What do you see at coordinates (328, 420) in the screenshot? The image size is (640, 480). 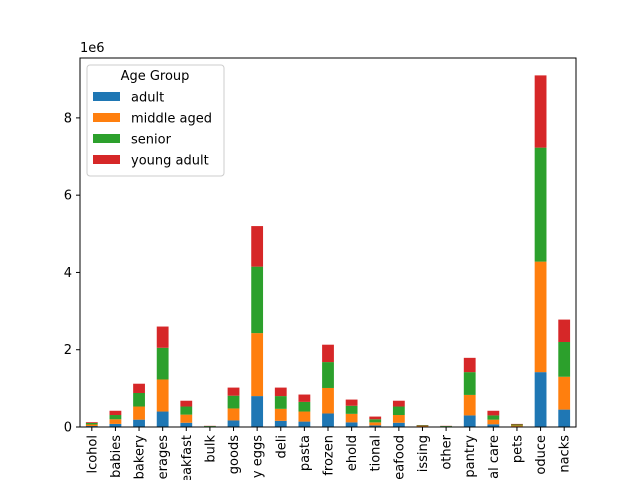 I see `bar-segment-frozen-adult` at bounding box center [328, 420].